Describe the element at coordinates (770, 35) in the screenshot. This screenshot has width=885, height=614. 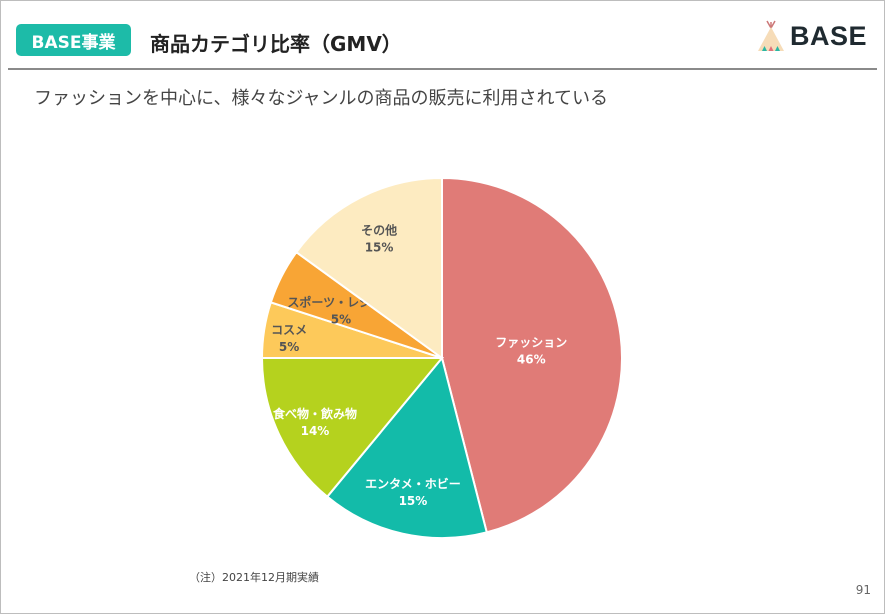
I see `tent-icon` at that location.